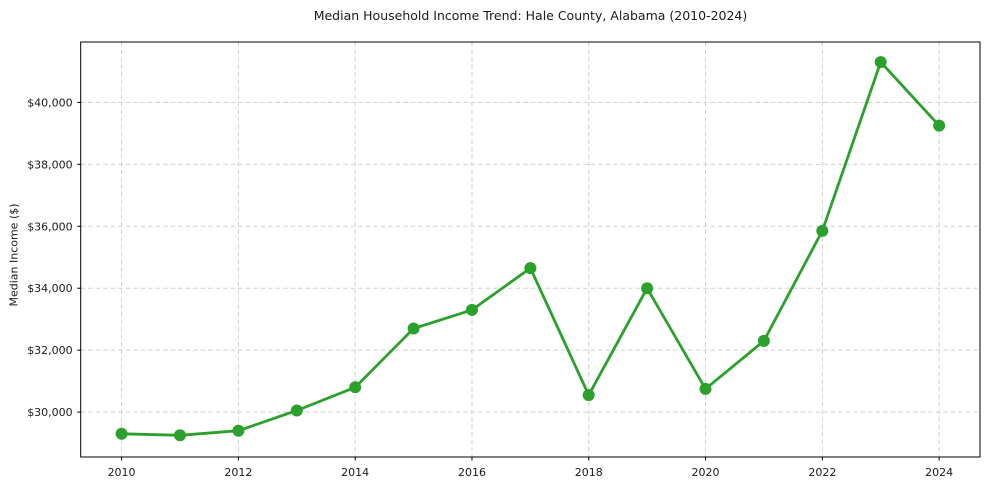 The height and width of the screenshot is (490, 989). I want to click on data-point-2023, so click(880, 62).